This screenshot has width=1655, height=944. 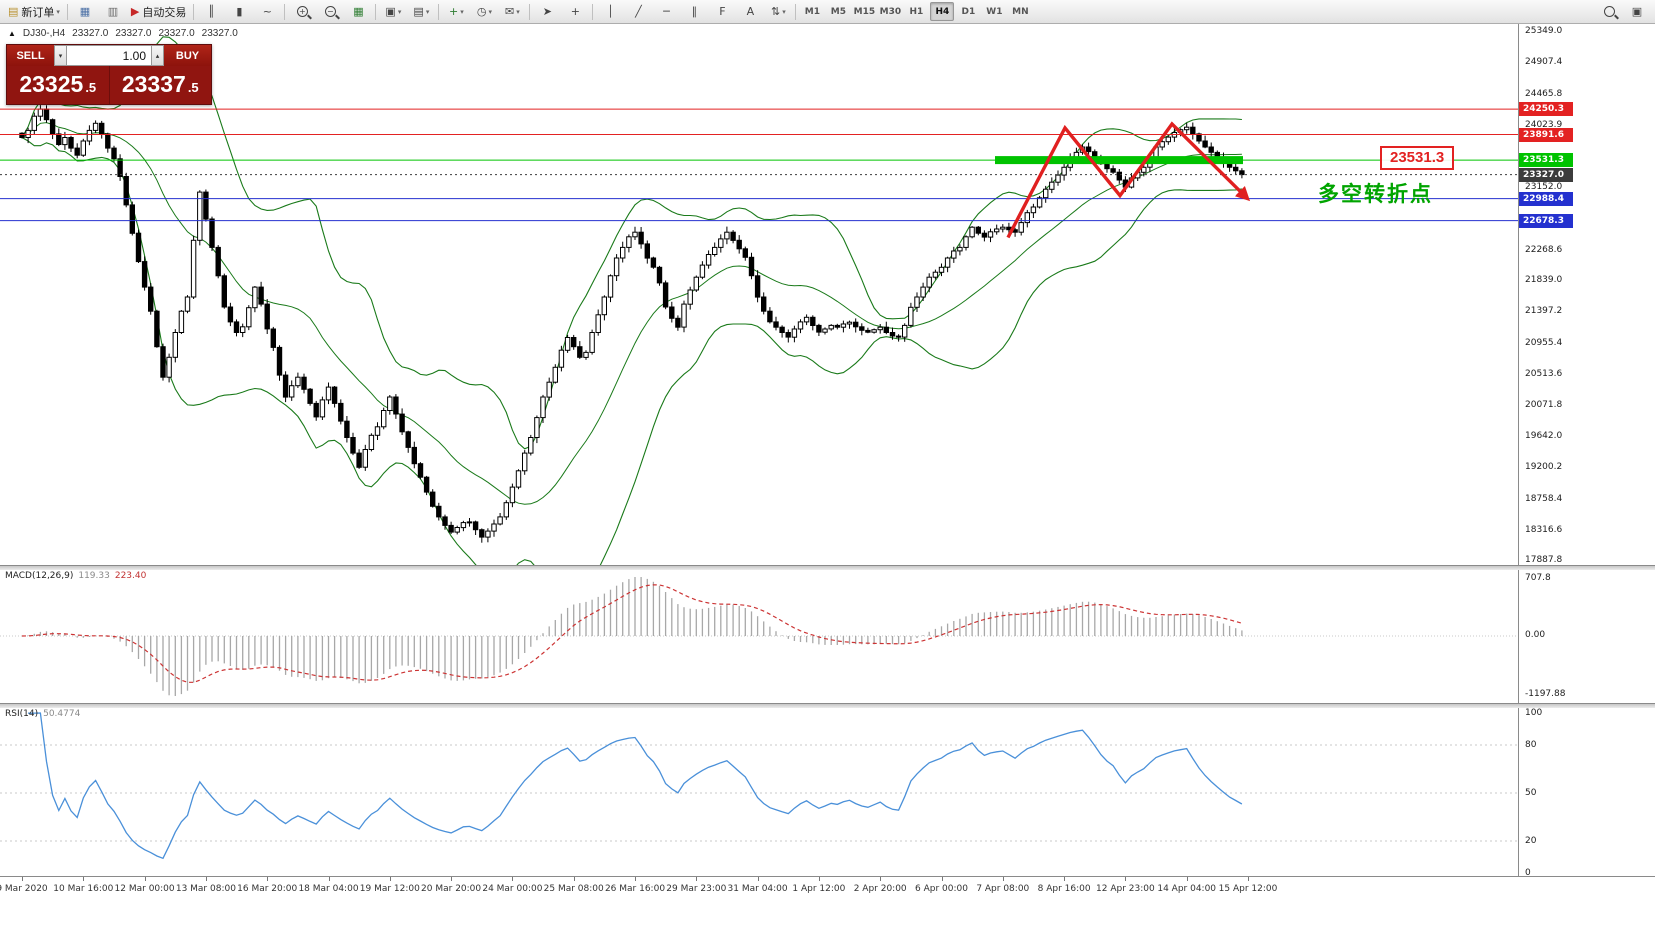 What do you see at coordinates (968, 11) in the screenshot?
I see `timeframe-d1-button: D1` at bounding box center [968, 11].